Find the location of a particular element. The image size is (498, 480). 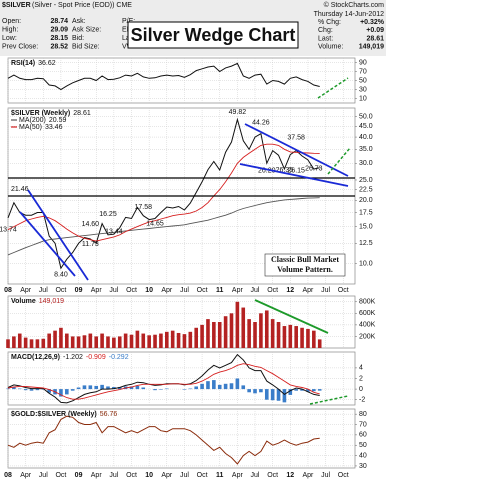

y-tick-label: 800K is located at coordinates (367, 302).